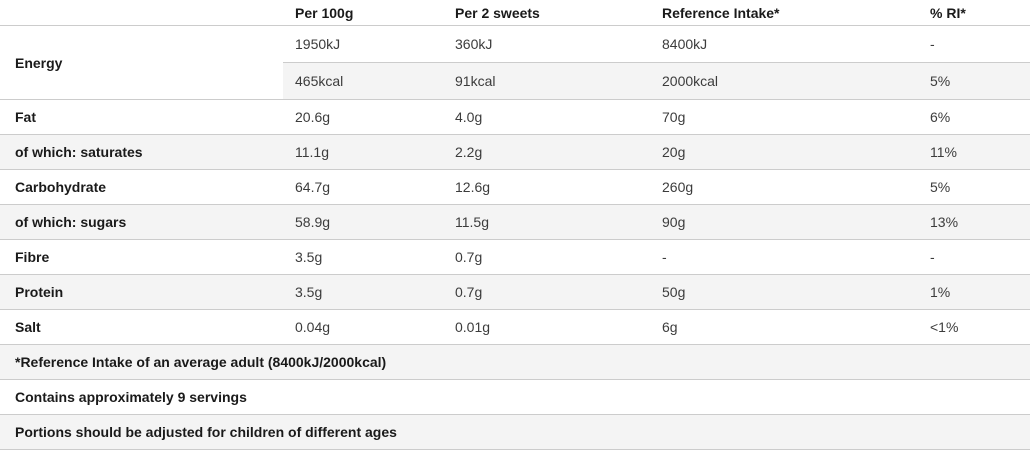  I want to click on table-row-fat: Fat 20.6g 4.0g 70g 6%, so click(515, 117).